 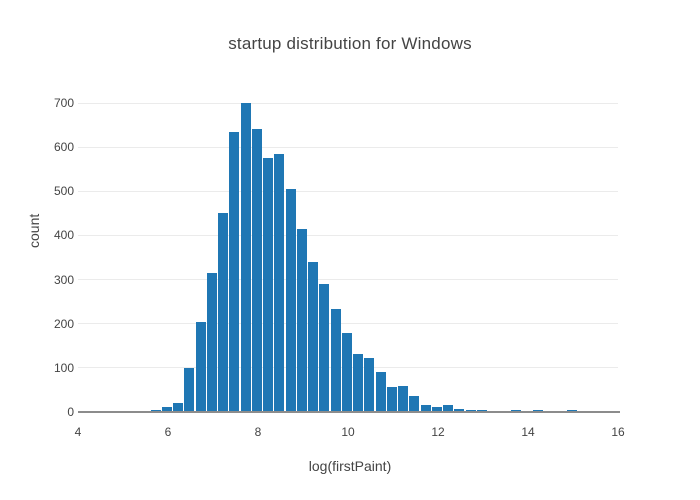 I want to click on y-tick-label: 400, so click(x=63, y=235).